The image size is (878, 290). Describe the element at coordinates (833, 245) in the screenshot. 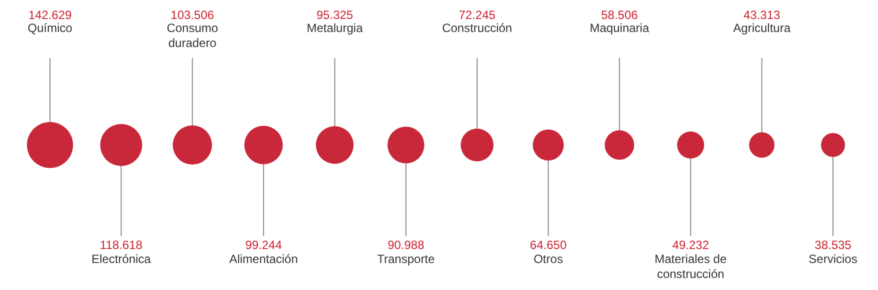

I see `data-label: 38.535` at that location.